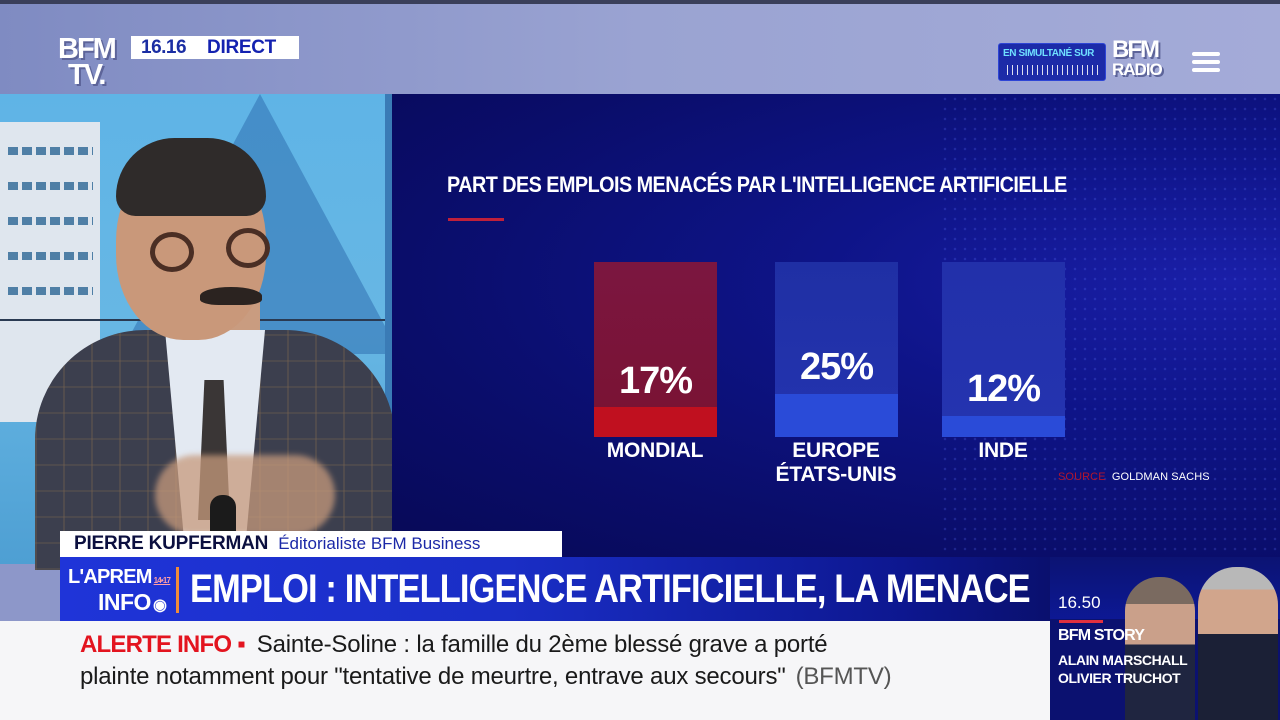 Image resolution: width=1280 pixels, height=720 pixels. I want to click on show-logo: L'APREM 14•17 INFO ◉, so click(119, 591).